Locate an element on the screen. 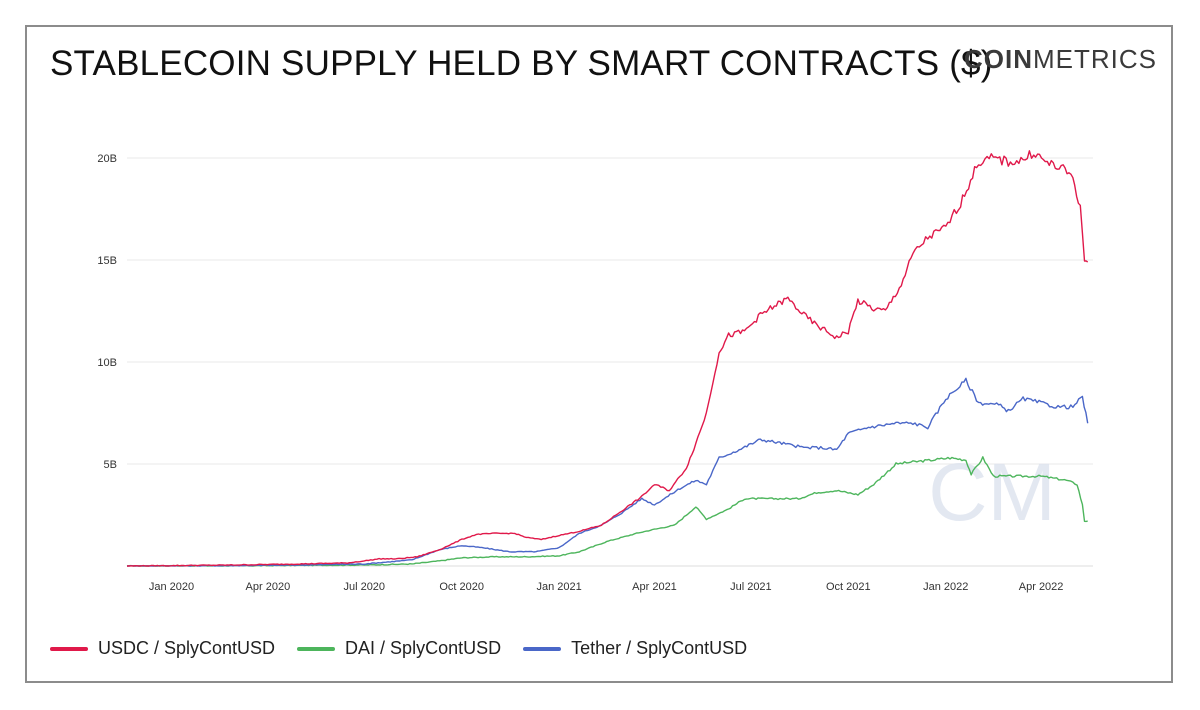  y-axis-ticks: 5B 10B 15B 20B is located at coordinates (107, 312).